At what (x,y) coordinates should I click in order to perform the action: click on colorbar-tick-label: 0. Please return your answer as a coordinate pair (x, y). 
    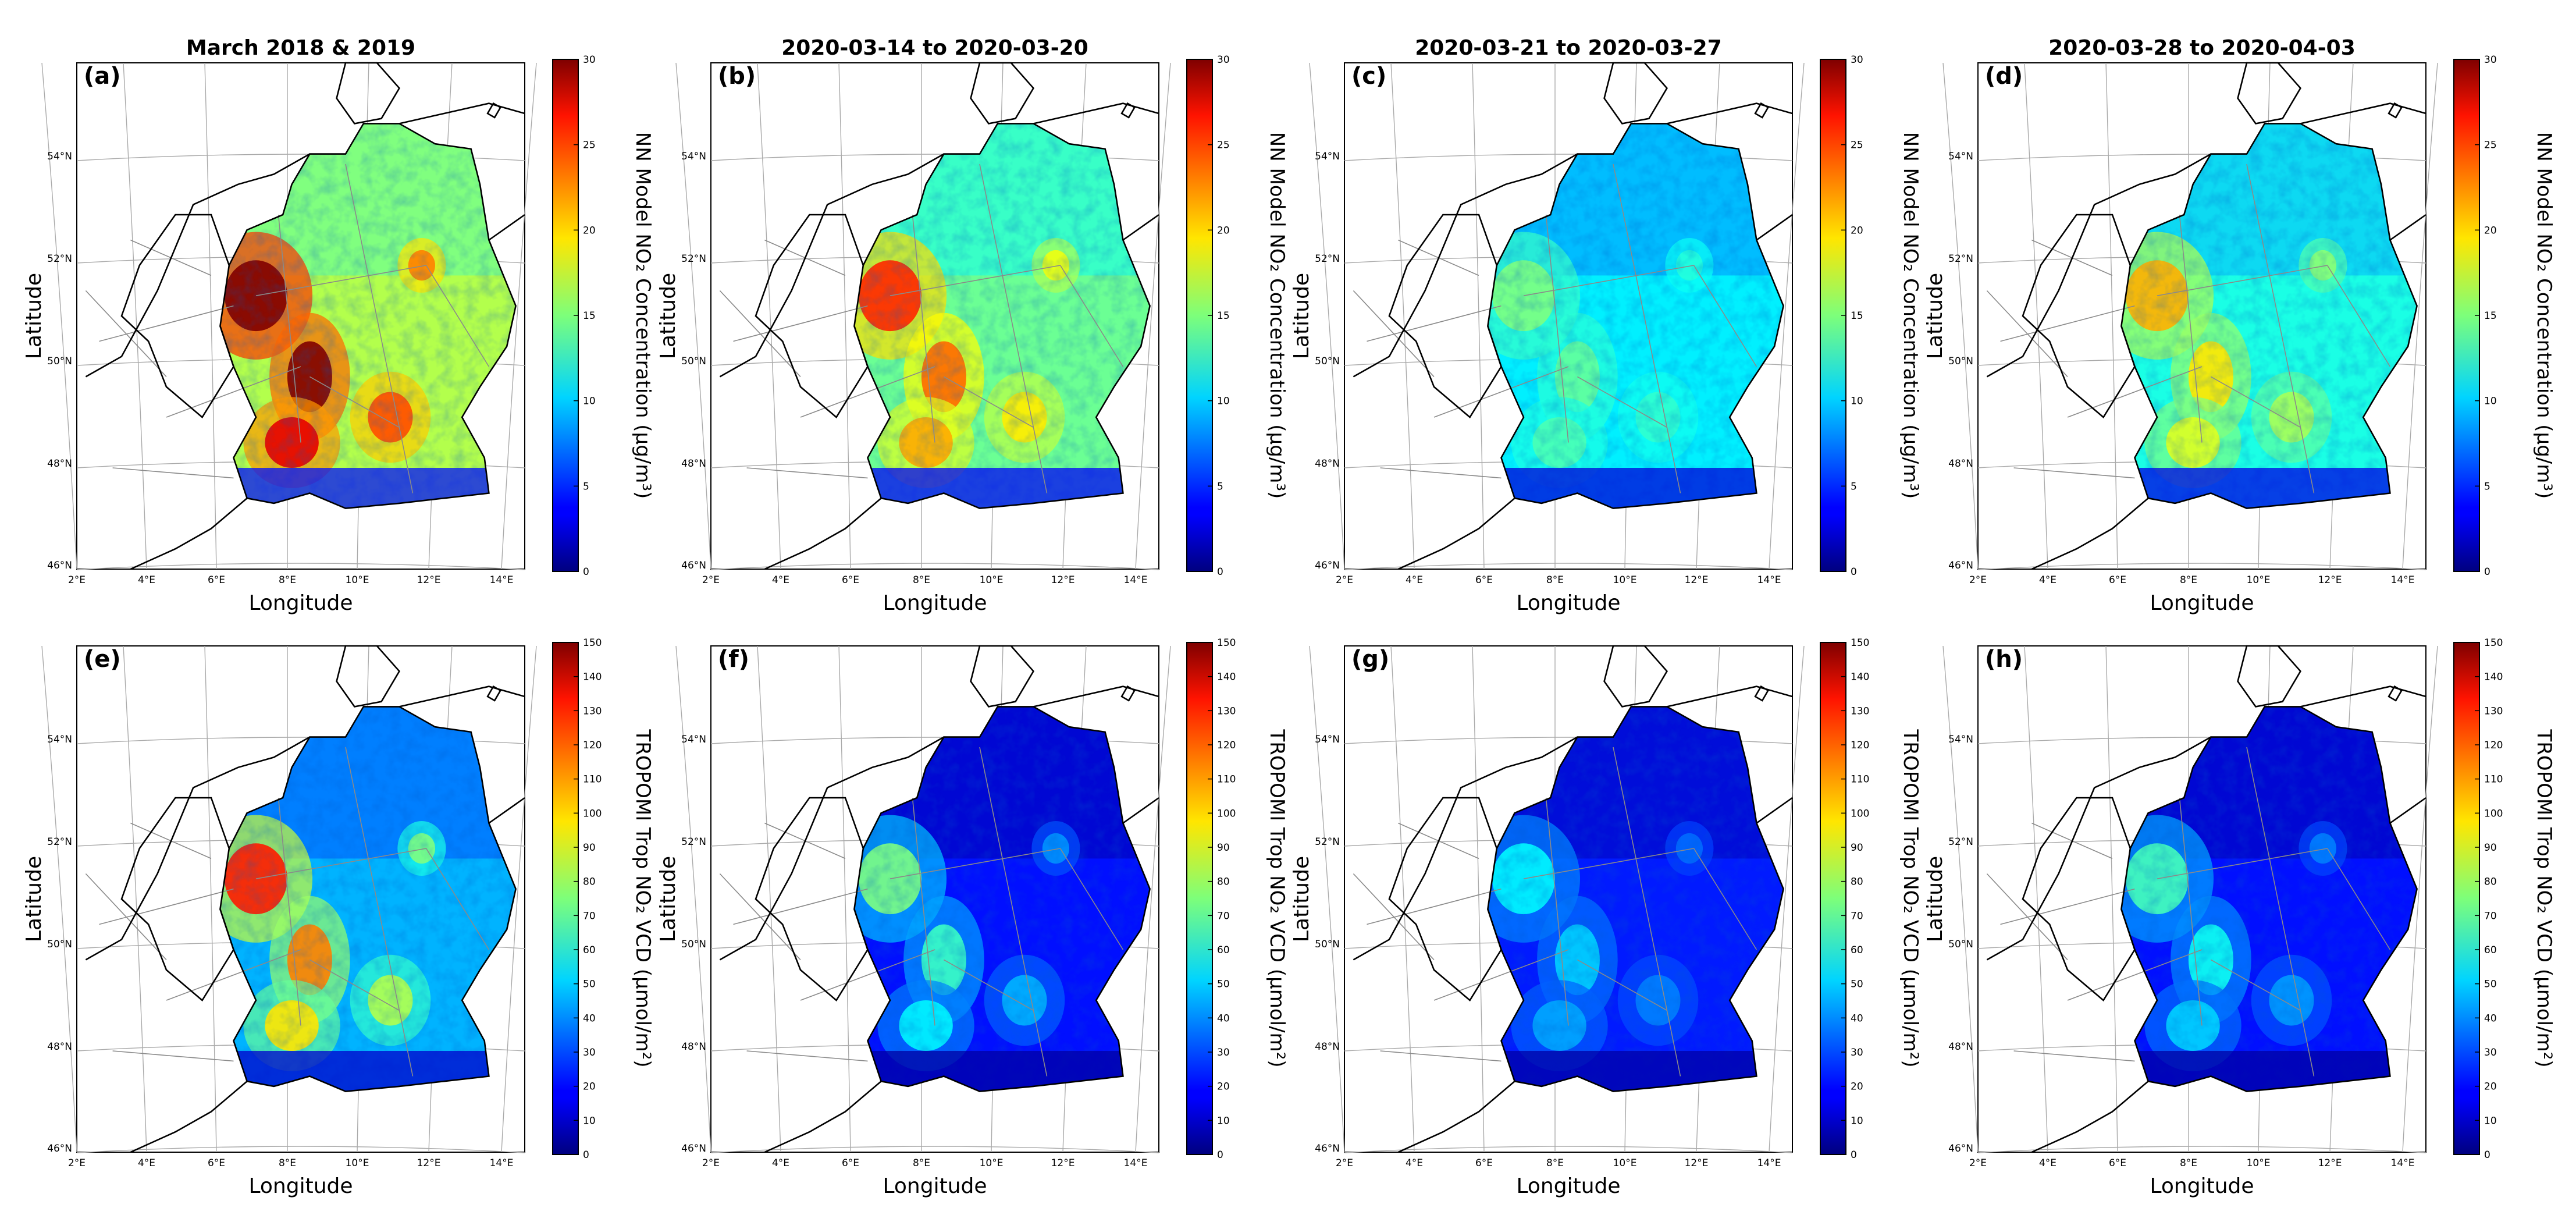
    Looking at the image, I should click on (1220, 1155).